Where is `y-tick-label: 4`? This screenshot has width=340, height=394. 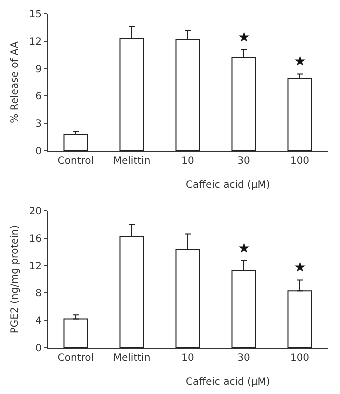
y-tick-label: 4 is located at coordinates (39, 322).